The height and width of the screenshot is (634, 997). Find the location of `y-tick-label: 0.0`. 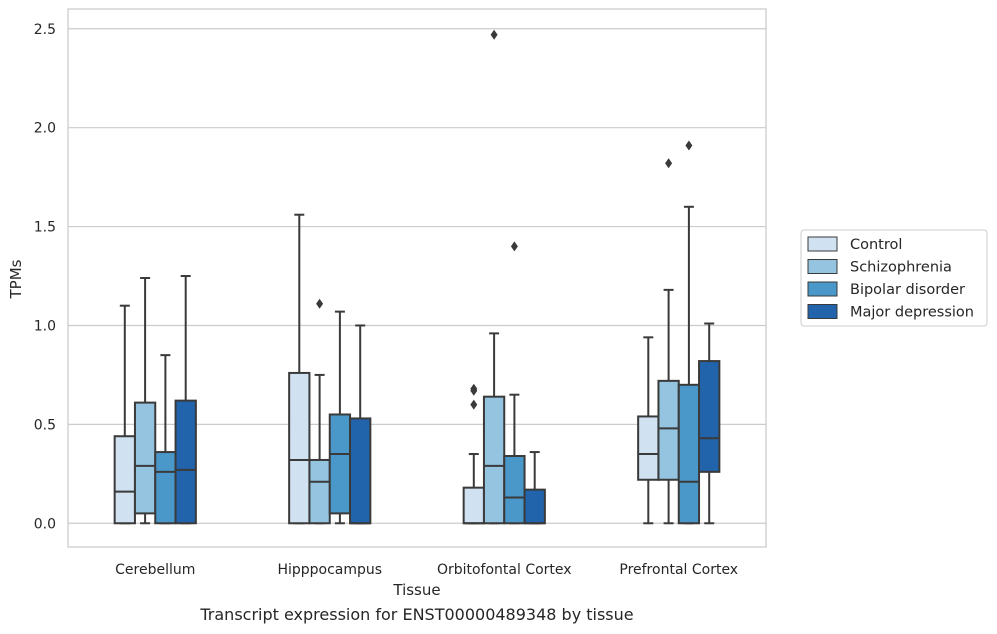

y-tick-label: 0.0 is located at coordinates (45, 524).